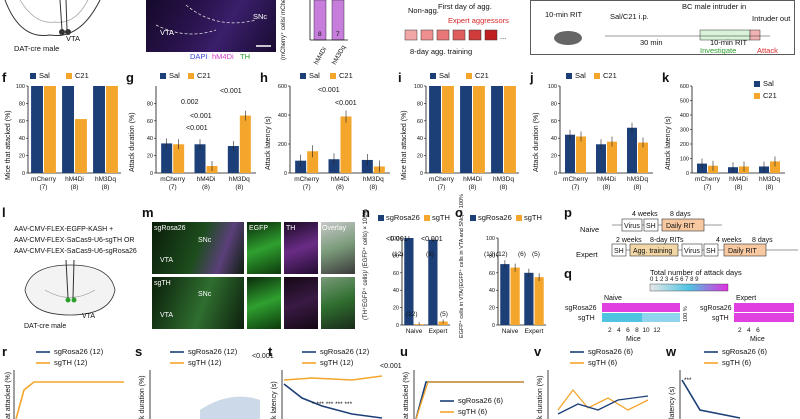  Describe the element at coordinates (638, 187) in the screenshot. I see `j-xn-2: (8)` at that location.